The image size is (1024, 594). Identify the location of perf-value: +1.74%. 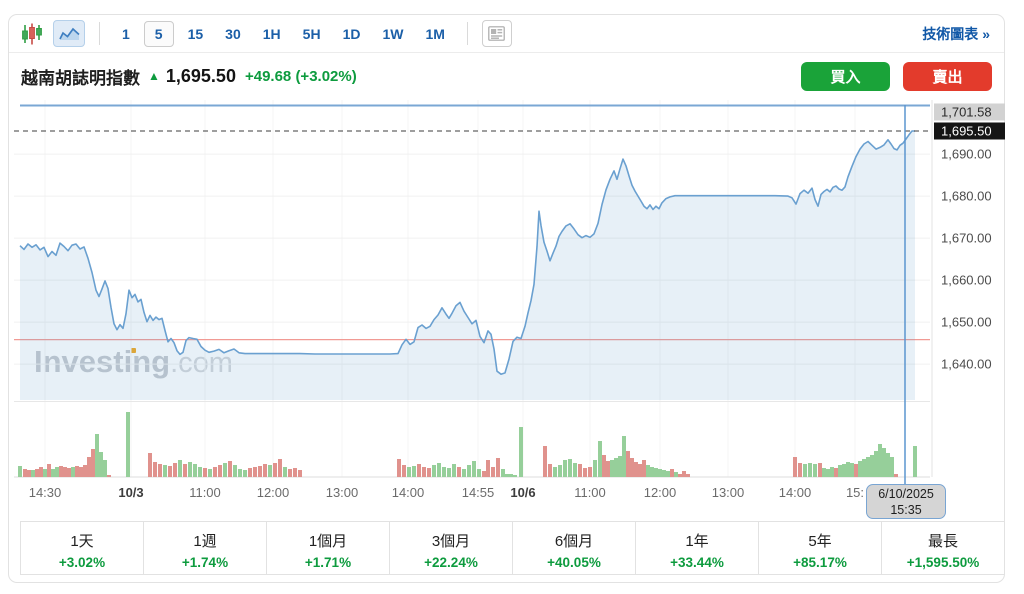
(205, 562).